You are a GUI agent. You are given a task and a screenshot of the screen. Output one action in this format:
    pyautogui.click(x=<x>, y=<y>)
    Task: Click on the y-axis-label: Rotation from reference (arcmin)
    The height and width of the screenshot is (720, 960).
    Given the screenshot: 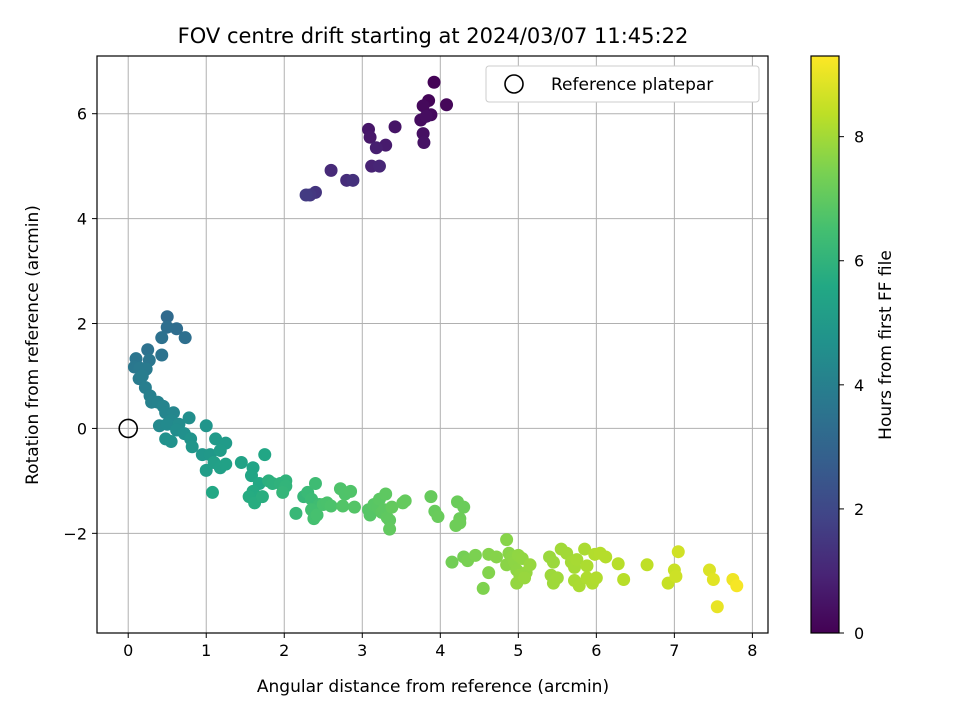 What is the action you would take?
    pyautogui.click(x=33, y=345)
    